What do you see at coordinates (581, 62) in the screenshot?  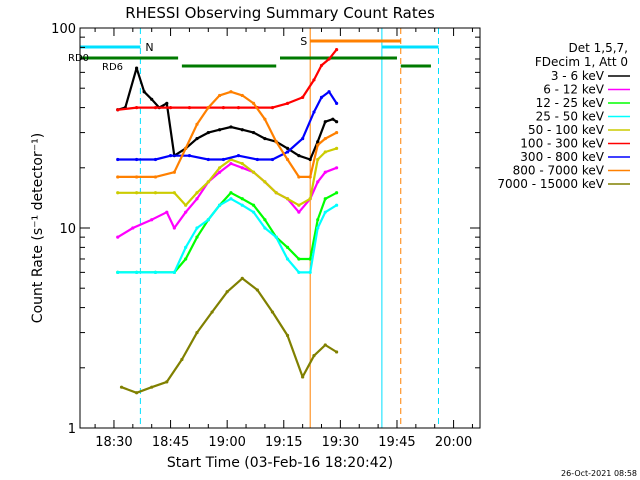 I see `legend-header-line-2: FDecim 1, Att 0` at bounding box center [581, 62].